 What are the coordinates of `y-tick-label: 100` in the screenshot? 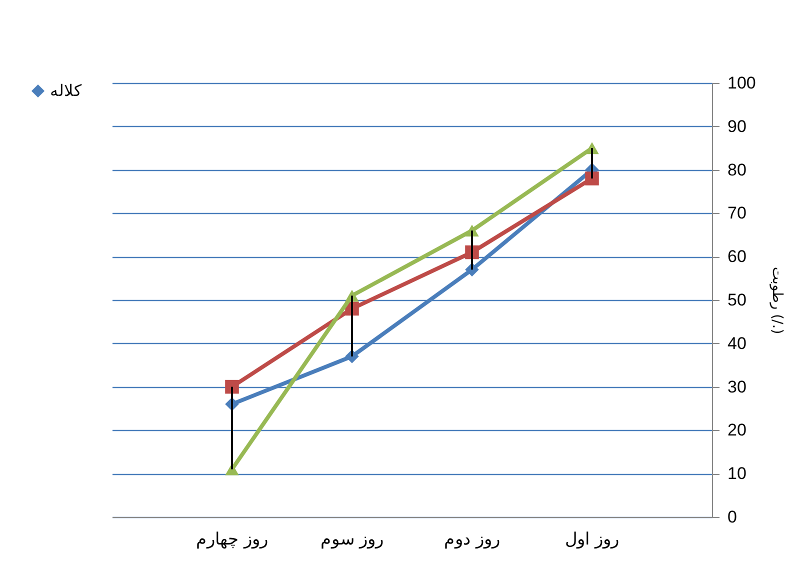 It's located at (742, 83).